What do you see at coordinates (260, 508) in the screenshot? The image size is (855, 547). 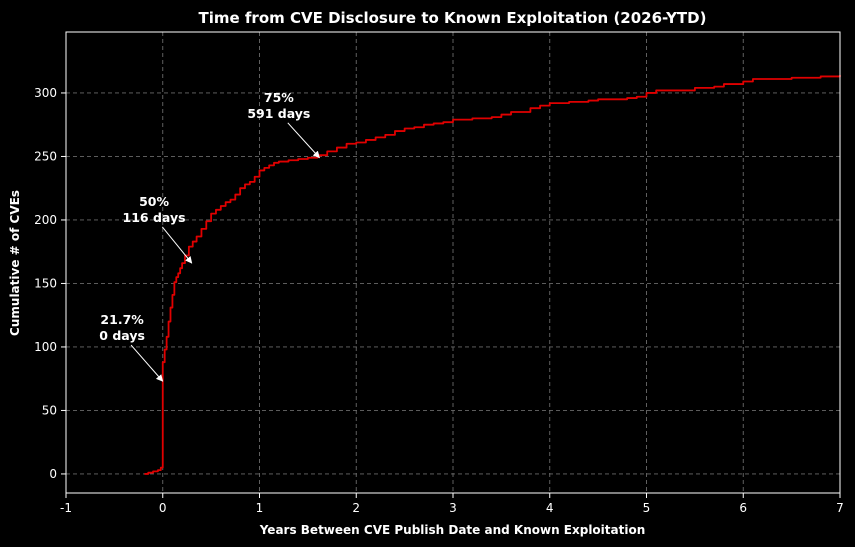 I see `x-tick-label: 1` at bounding box center [260, 508].